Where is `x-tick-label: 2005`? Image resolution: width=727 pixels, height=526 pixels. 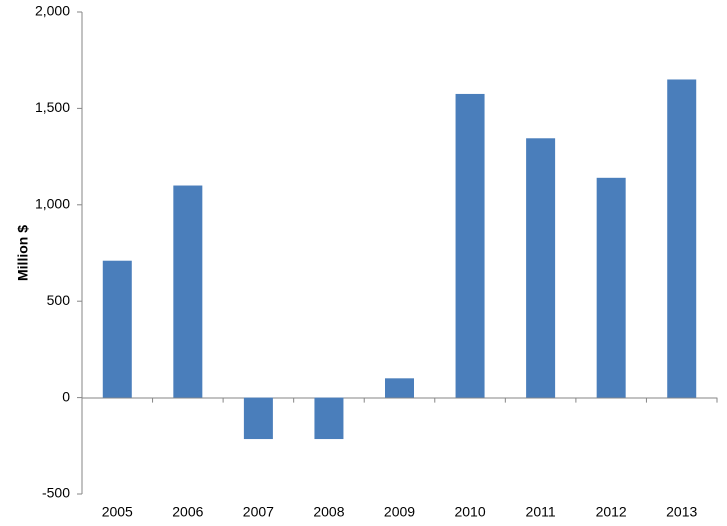
x-tick-label: 2005 is located at coordinates (117, 512).